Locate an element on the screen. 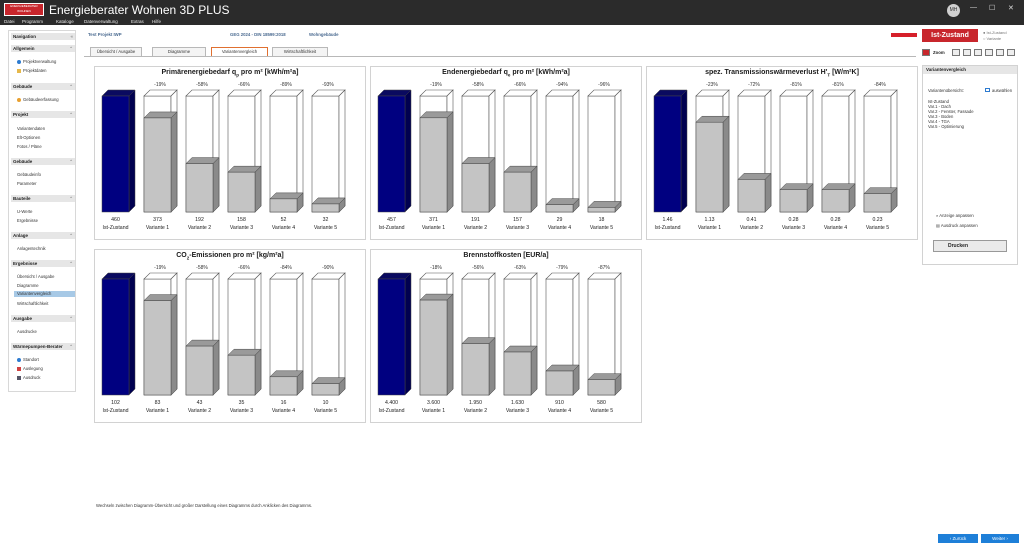 This screenshot has width=1024, height=546. ist-zustand-button: Ist-Zustand is located at coordinates (950, 35).